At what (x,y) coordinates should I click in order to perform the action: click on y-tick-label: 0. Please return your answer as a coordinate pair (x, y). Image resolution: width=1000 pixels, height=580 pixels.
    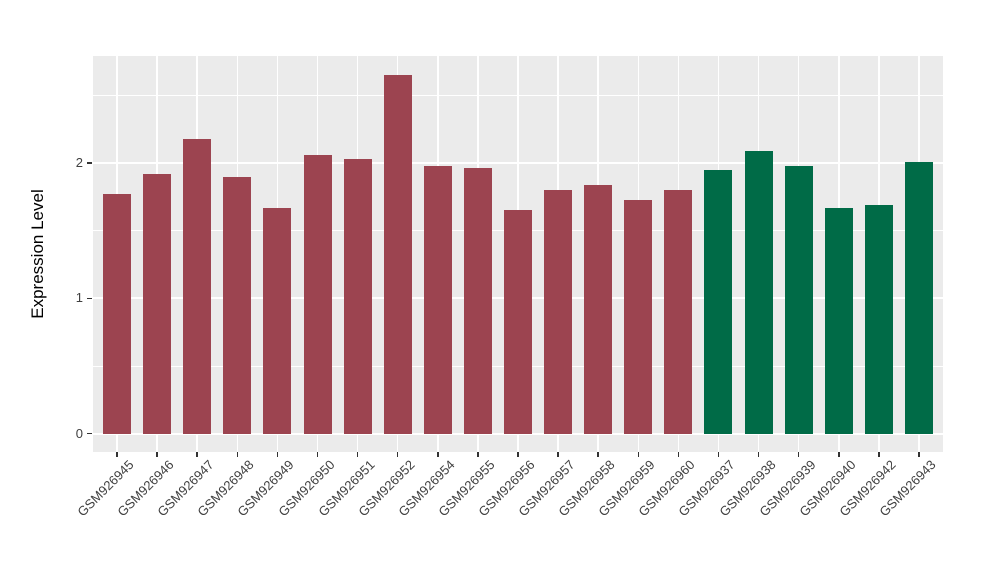
    Looking at the image, I should click on (79, 433).